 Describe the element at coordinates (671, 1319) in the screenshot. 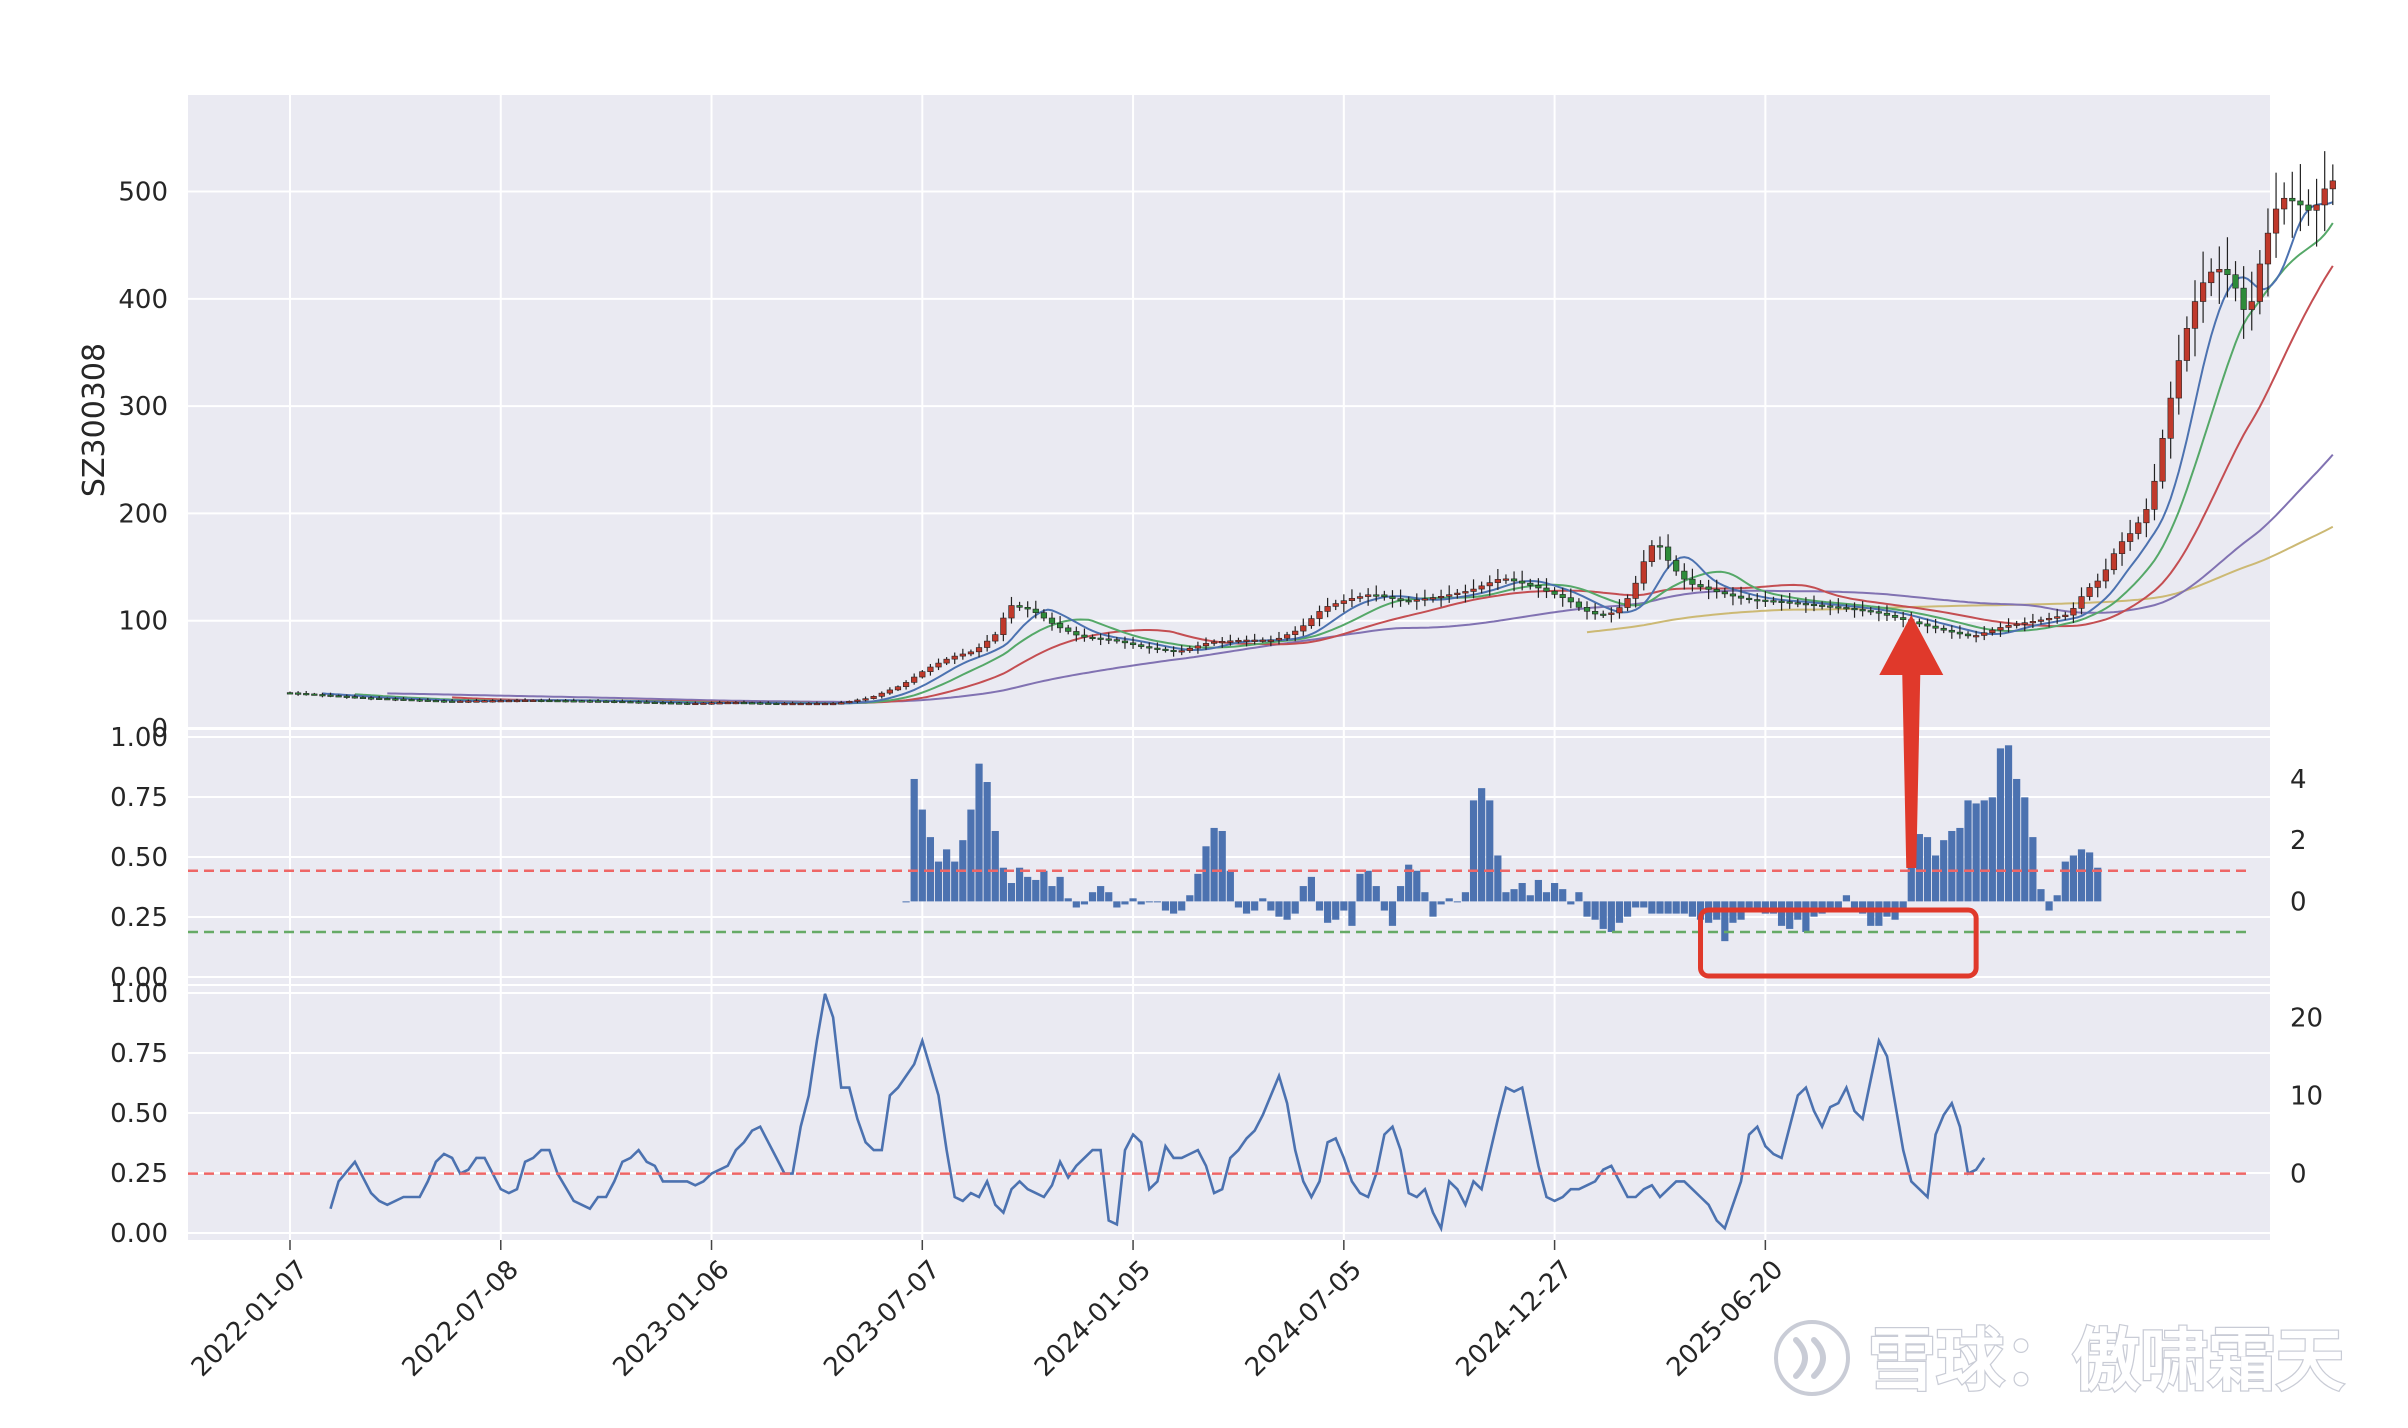

I see `x-tick-label: 2023-01-06` at that location.